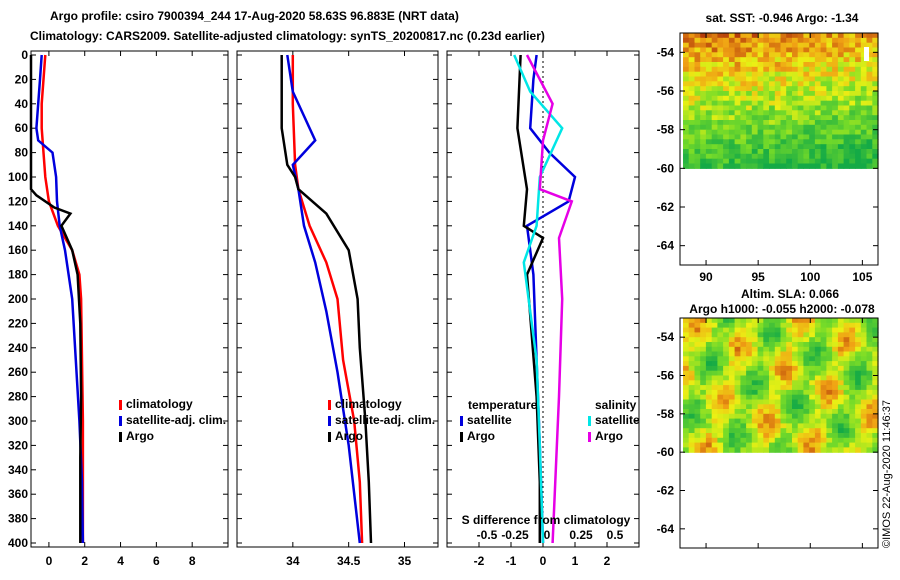  What do you see at coordinates (18, 445) in the screenshot?
I see `y-tick-label: 320` at bounding box center [18, 445].